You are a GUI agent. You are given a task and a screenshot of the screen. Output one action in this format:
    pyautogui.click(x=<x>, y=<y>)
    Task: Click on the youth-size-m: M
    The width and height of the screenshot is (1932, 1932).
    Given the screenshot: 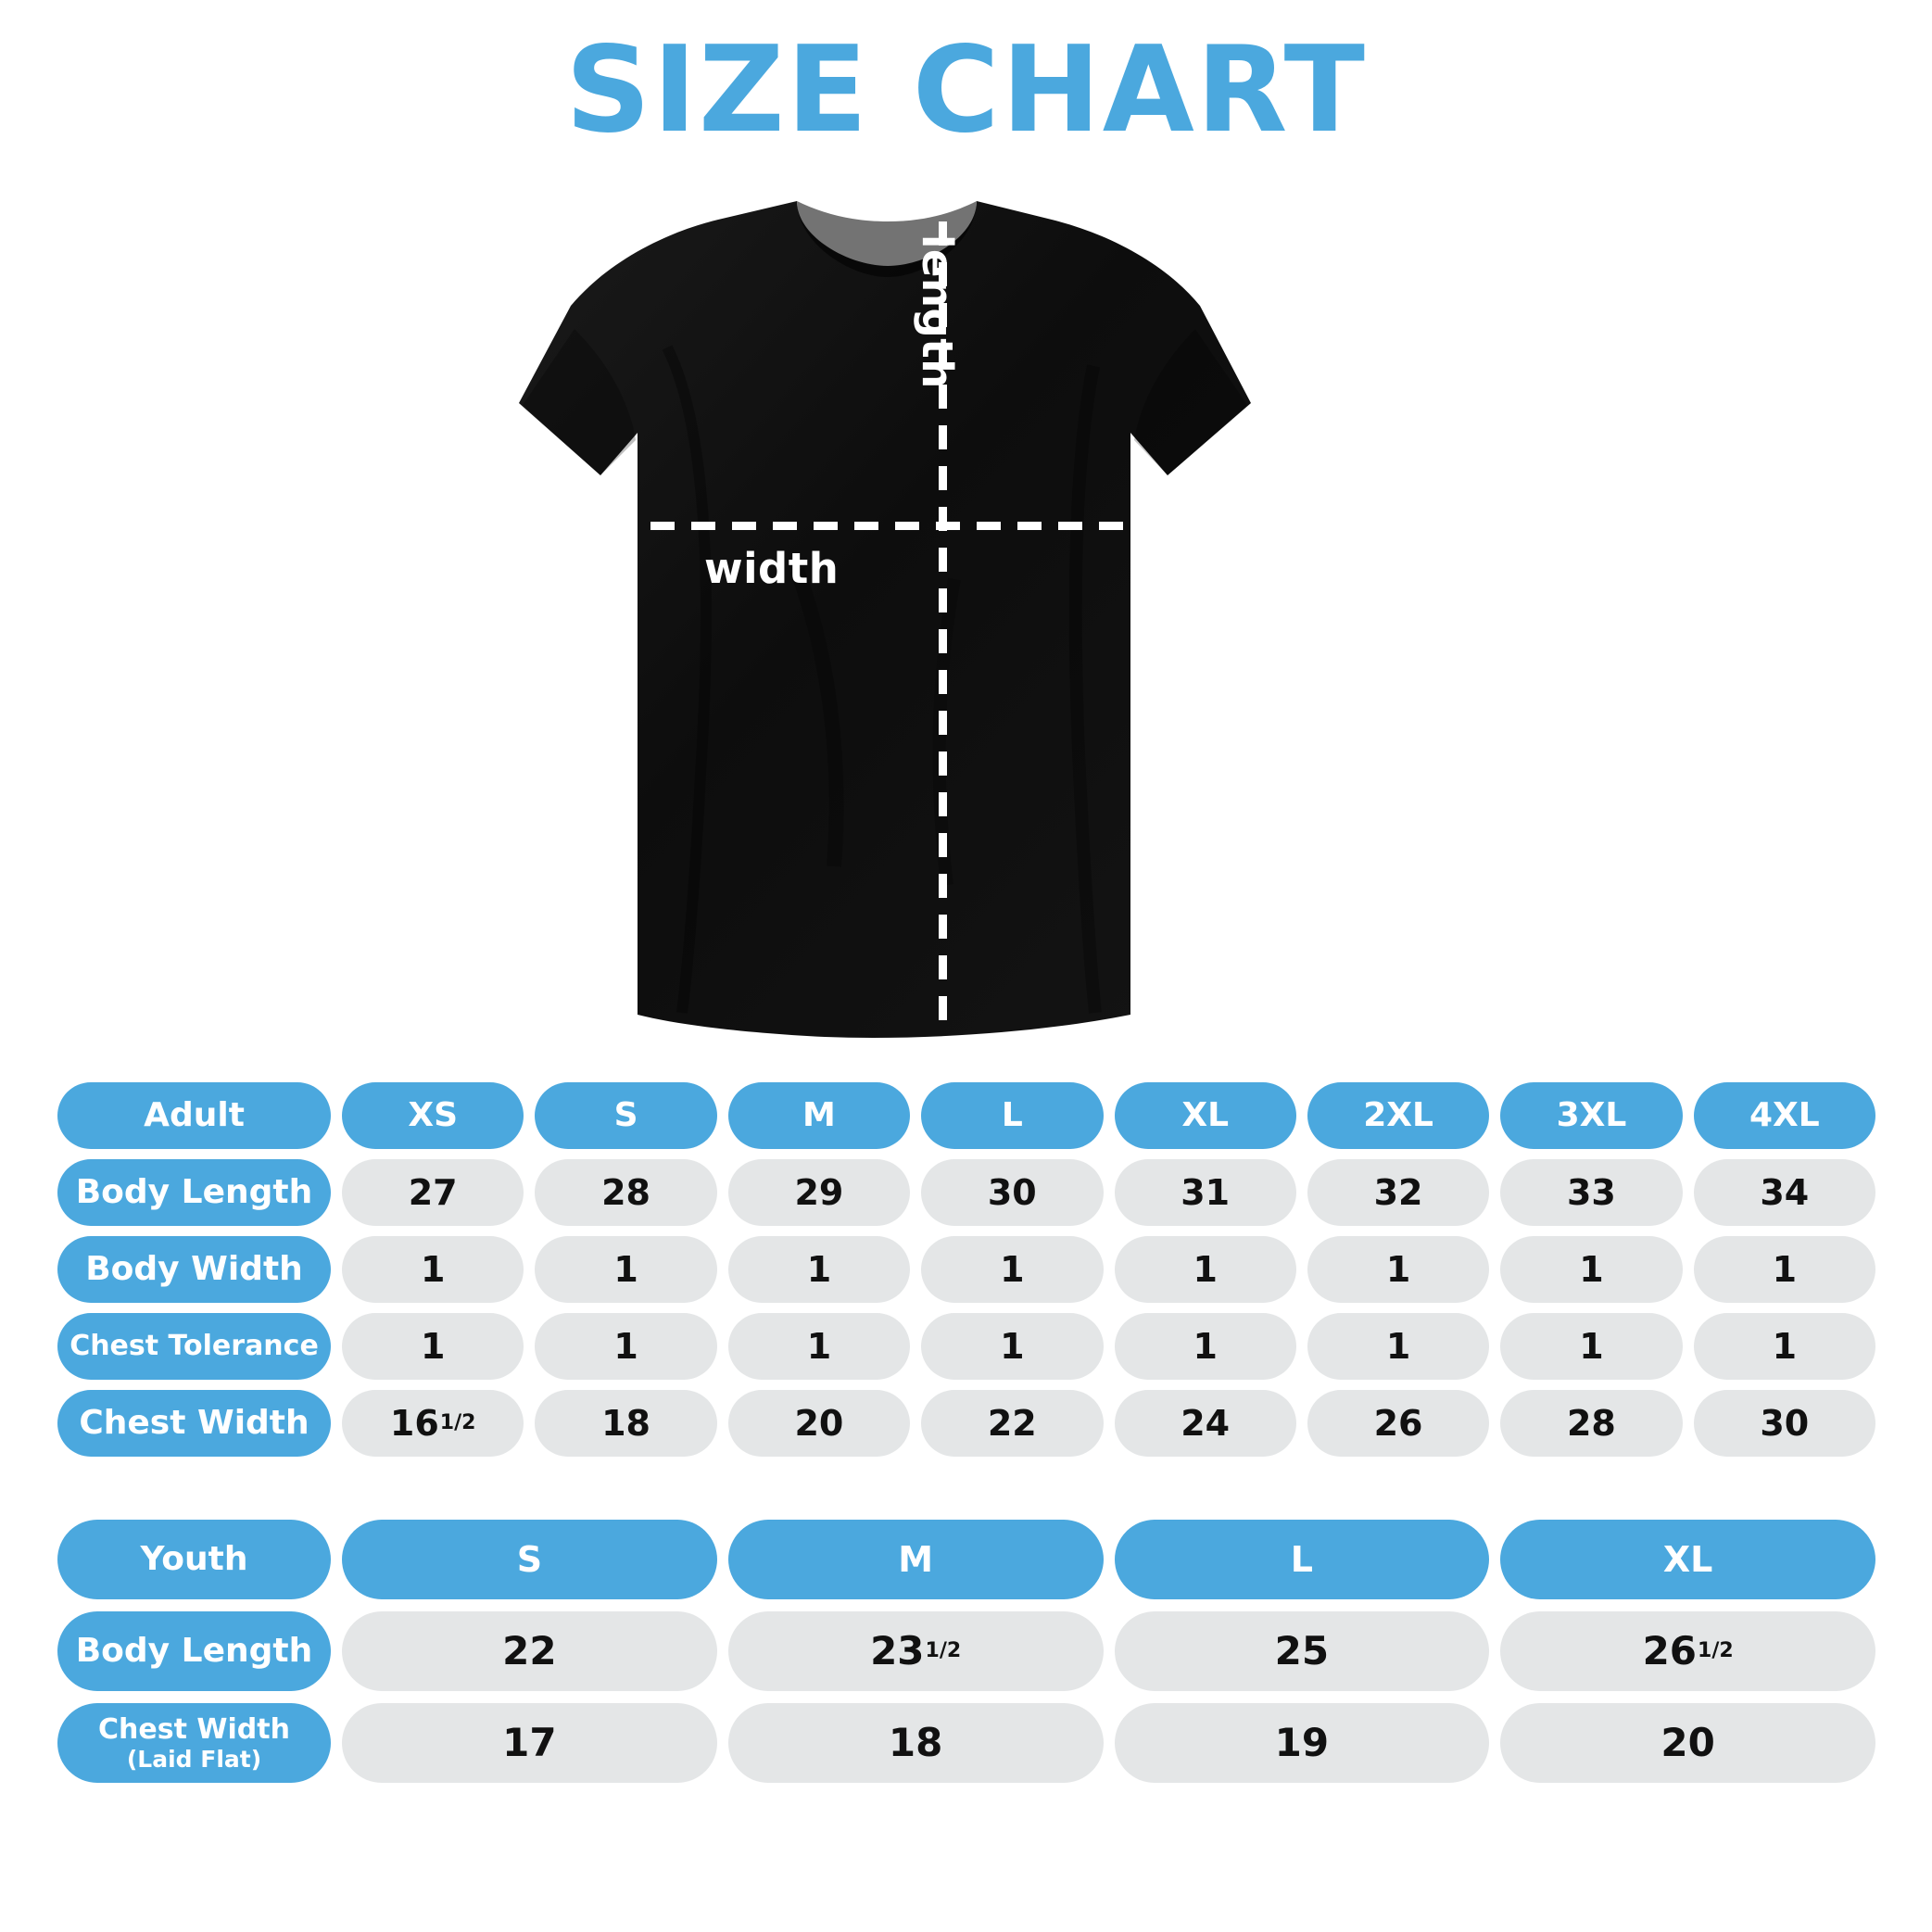 What is the action you would take?
    pyautogui.click(x=915, y=1559)
    